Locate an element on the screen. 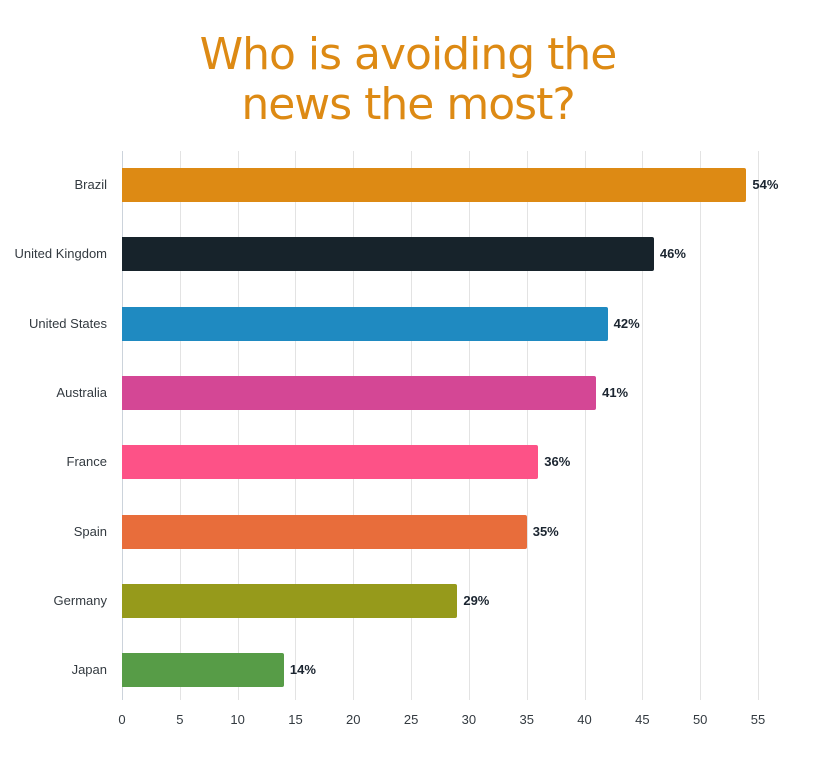 The image size is (816, 758). category-label: Brazil is located at coordinates (90, 184).